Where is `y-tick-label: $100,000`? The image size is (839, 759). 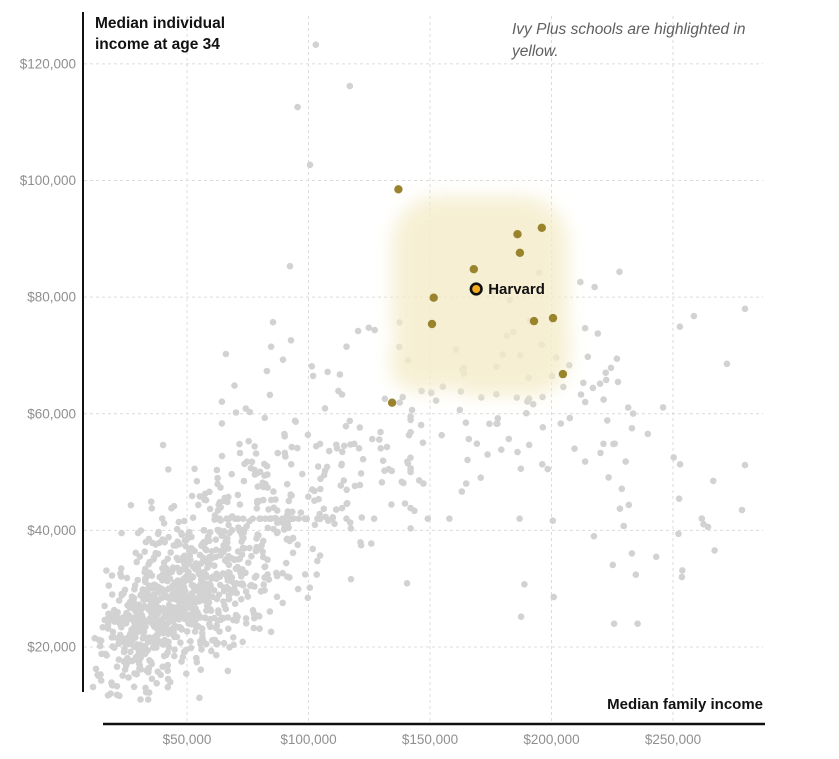 y-tick-label: $100,000 is located at coordinates (48, 180).